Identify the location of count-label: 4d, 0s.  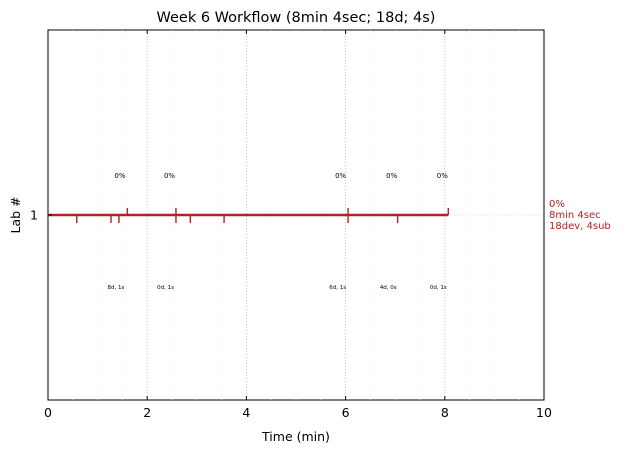
(388, 288).